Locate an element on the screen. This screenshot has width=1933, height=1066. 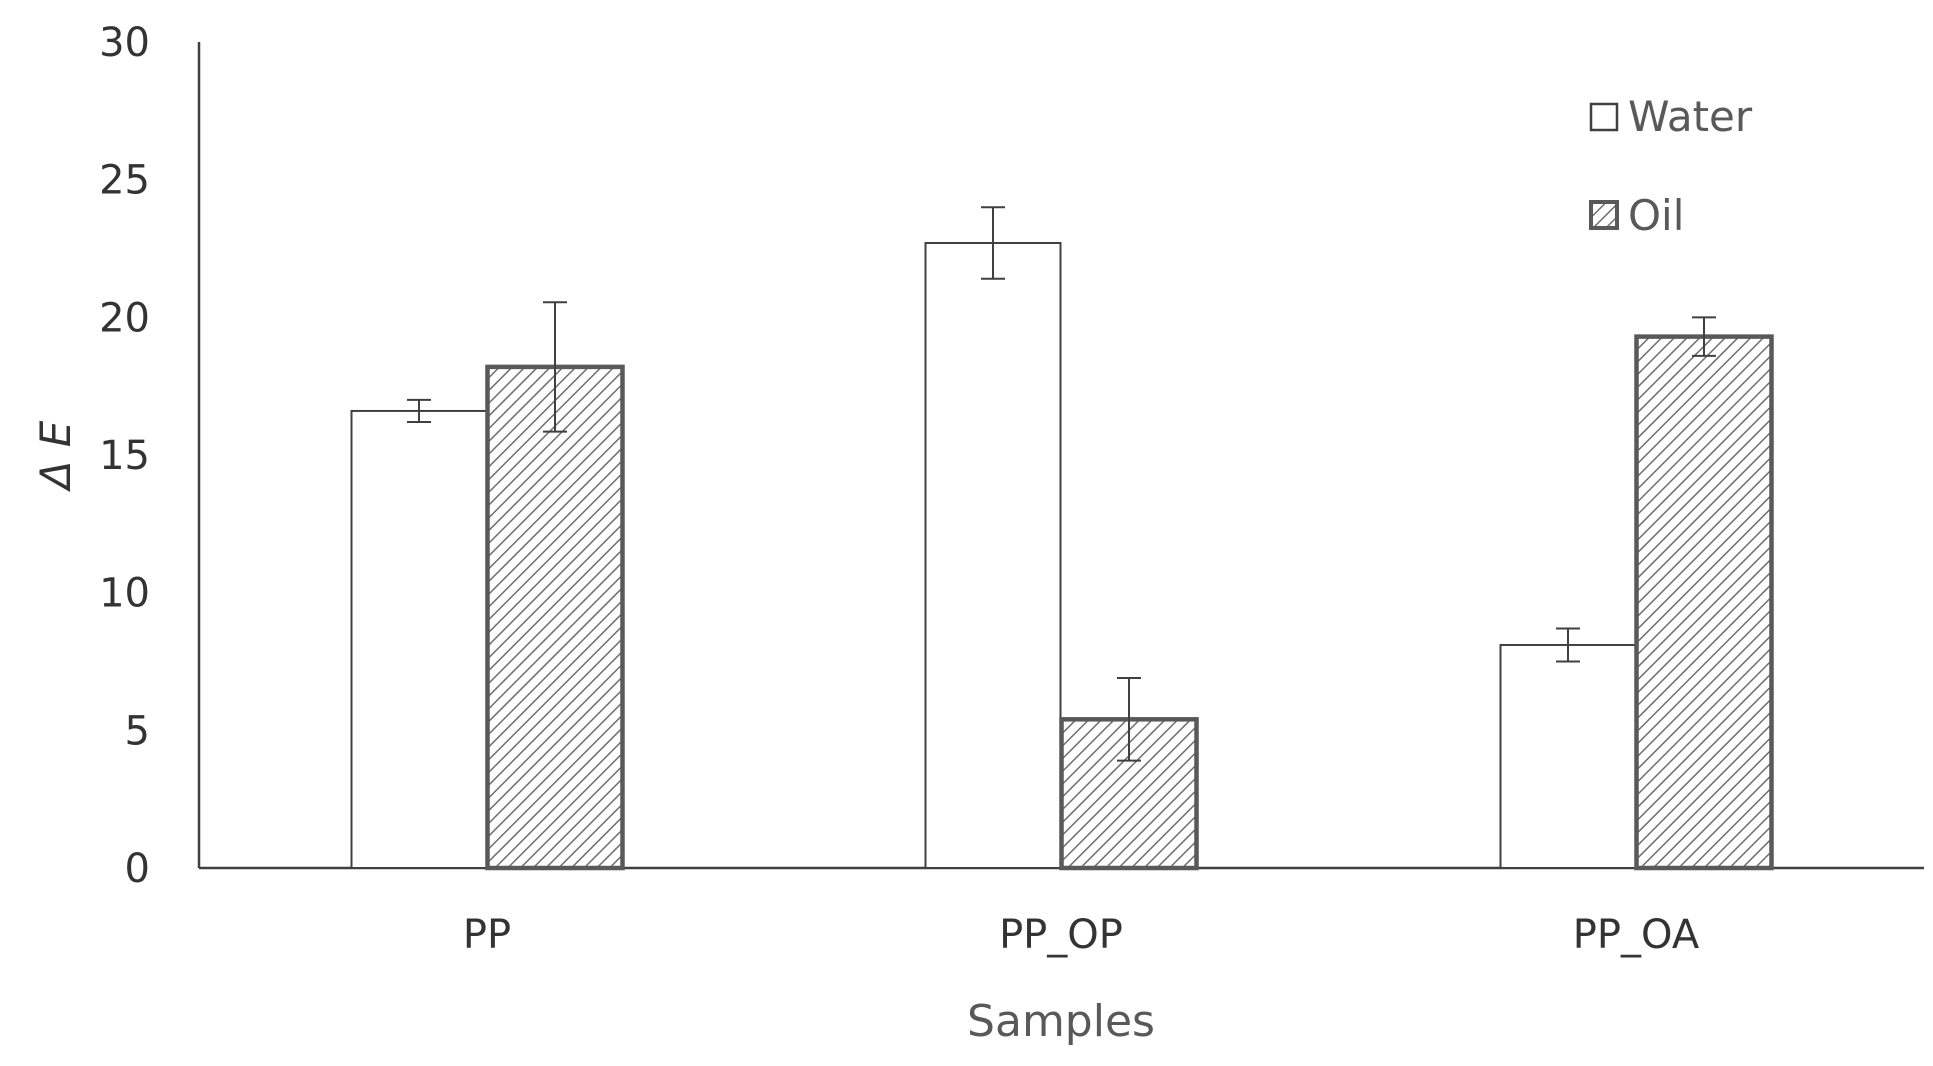
x-tick-label: PP_OA is located at coordinates (1636, 935).